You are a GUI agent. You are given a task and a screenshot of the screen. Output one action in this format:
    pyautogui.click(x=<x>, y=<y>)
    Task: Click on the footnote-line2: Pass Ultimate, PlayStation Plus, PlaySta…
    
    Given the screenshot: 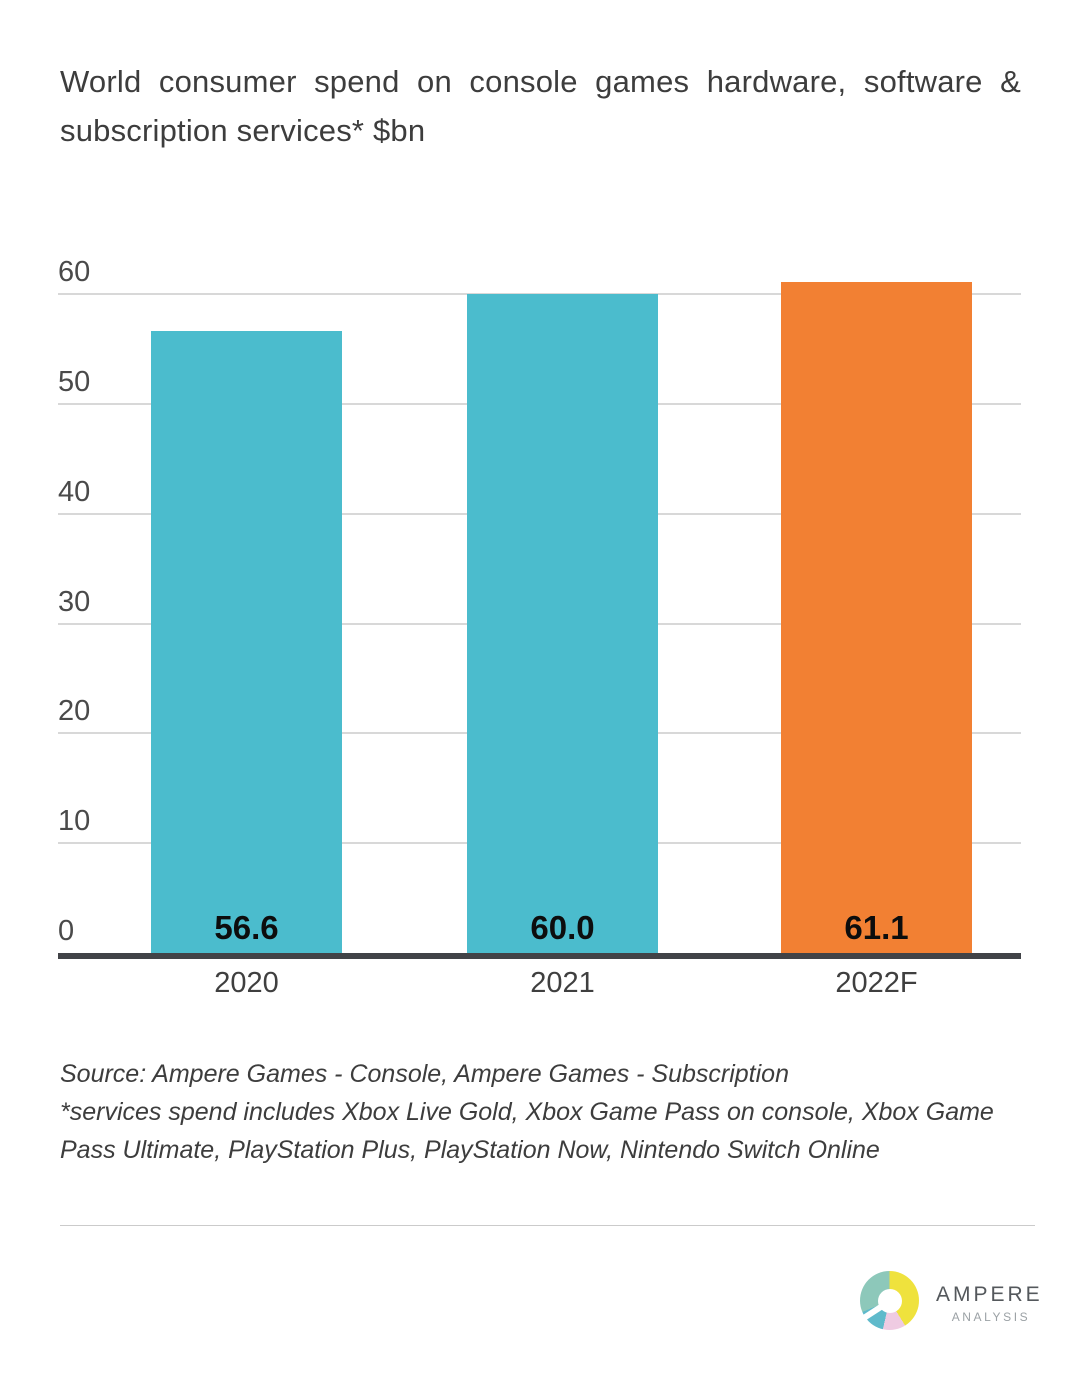 What is the action you would take?
    pyautogui.click(x=470, y=1150)
    